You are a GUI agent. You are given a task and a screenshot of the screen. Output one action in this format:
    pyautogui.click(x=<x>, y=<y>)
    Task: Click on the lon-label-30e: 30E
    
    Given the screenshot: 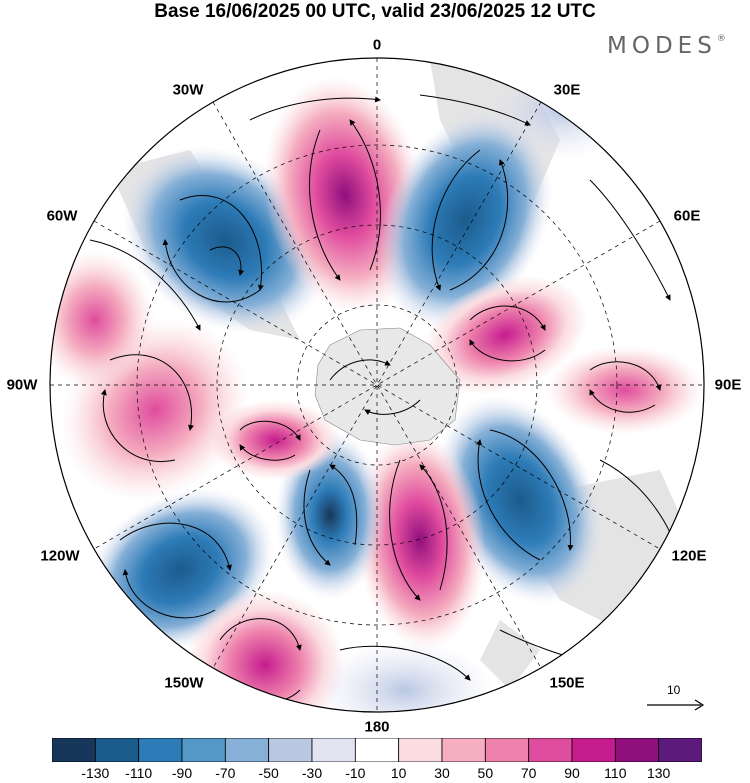 What is the action you would take?
    pyautogui.click(x=567, y=90)
    